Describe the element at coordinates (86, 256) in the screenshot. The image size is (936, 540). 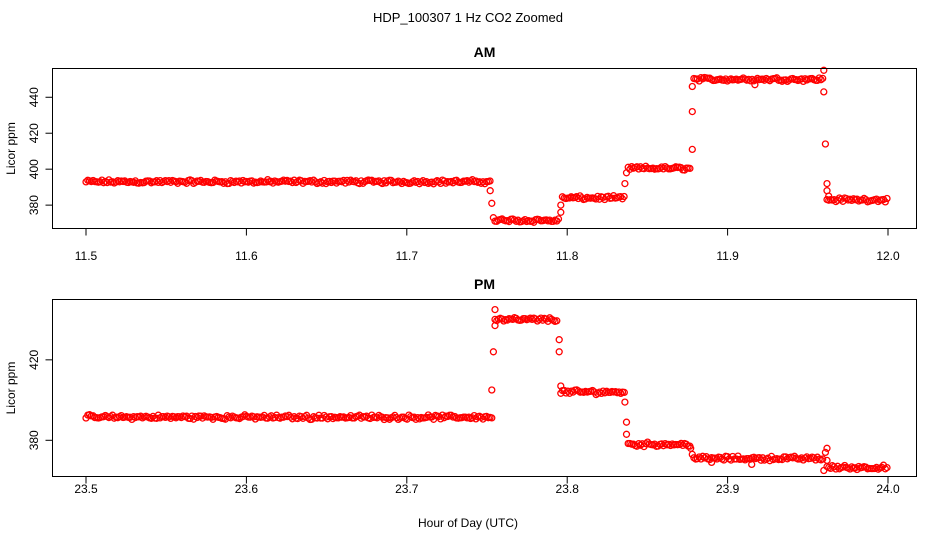
I see `x-tick-label: 11.5` at that location.